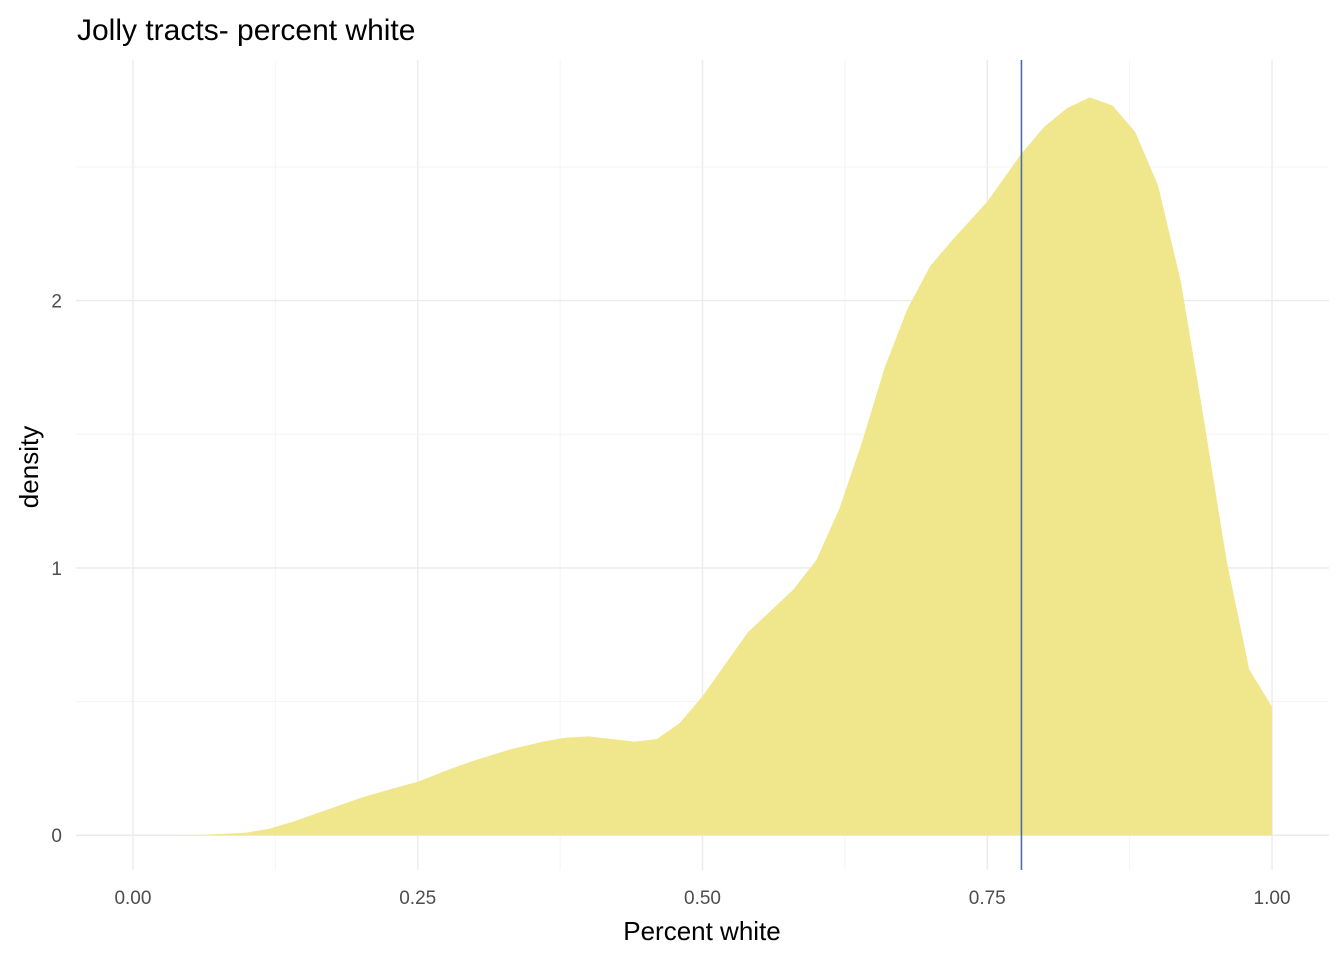 The height and width of the screenshot is (960, 1344). What do you see at coordinates (417, 898) in the screenshot?
I see `x-tick-label: 0.25` at bounding box center [417, 898].